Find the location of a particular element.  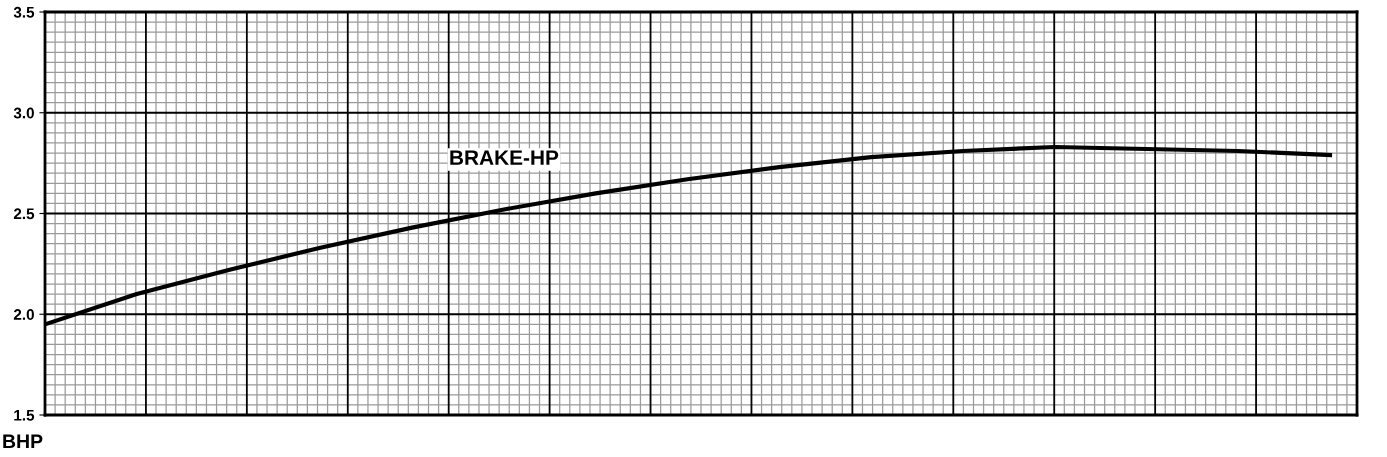

y-tick-label: 3.5 is located at coordinates (24, 12).